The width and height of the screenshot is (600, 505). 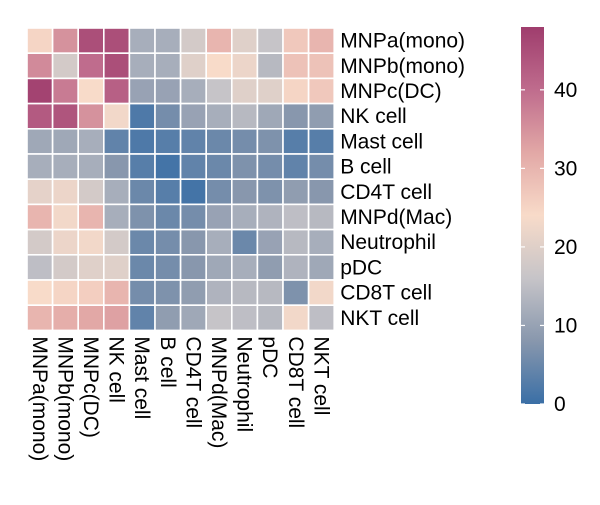 I want to click on row-label: pDC, so click(x=361, y=267).